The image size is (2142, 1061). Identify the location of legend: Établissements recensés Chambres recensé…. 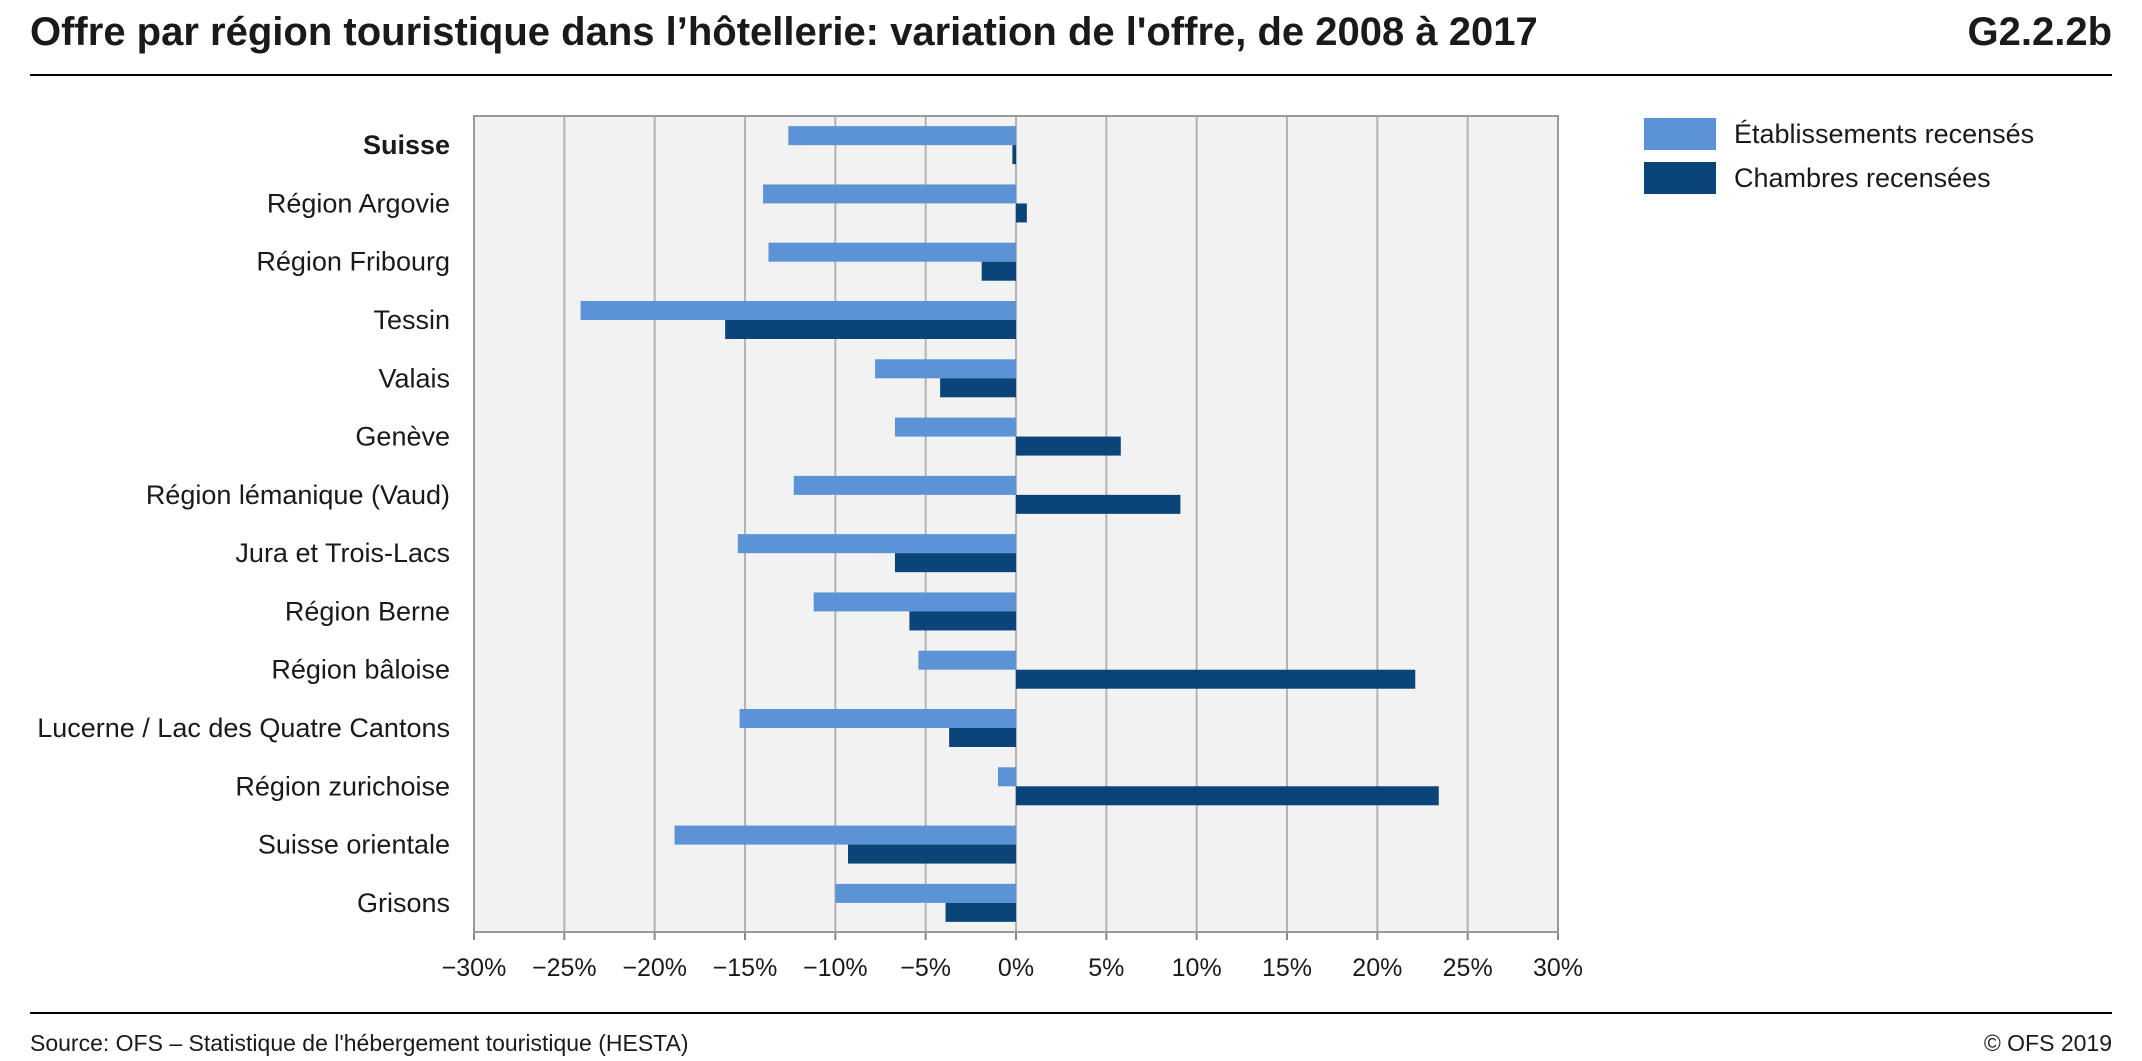
(1839, 156).